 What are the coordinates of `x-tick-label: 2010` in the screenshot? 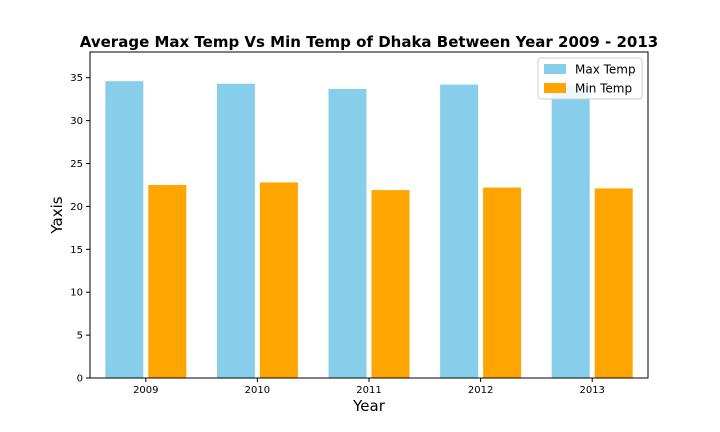 It's located at (257, 390).